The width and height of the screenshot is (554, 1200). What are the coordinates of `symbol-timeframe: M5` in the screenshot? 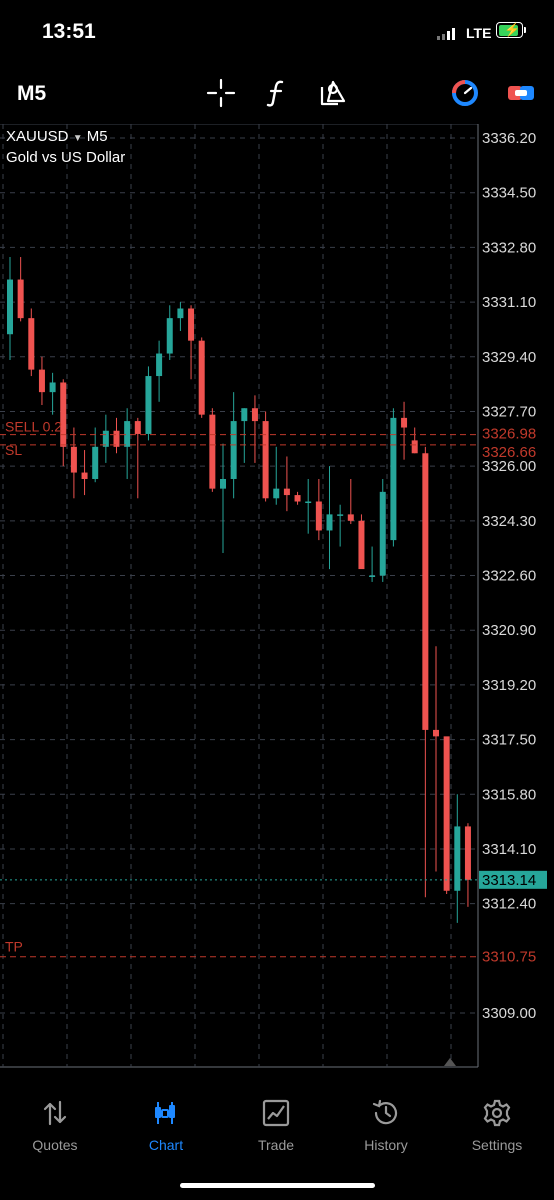 It's located at (97, 136).